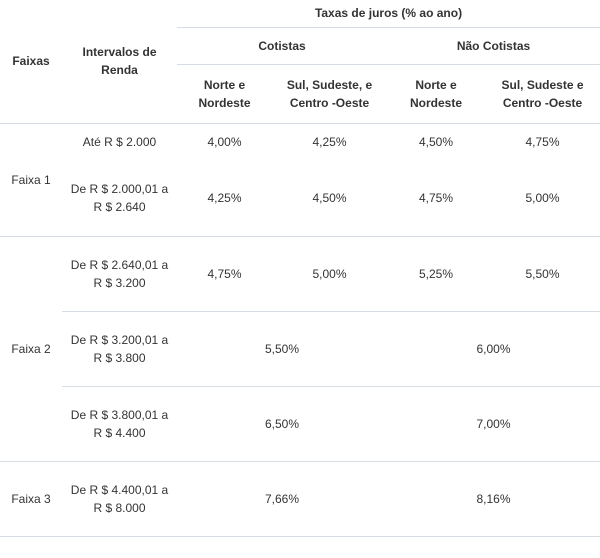  I want to click on cotistas-sul-sudeste-header: Sul, Sudeste, e Centro -Oeste, so click(329, 94).